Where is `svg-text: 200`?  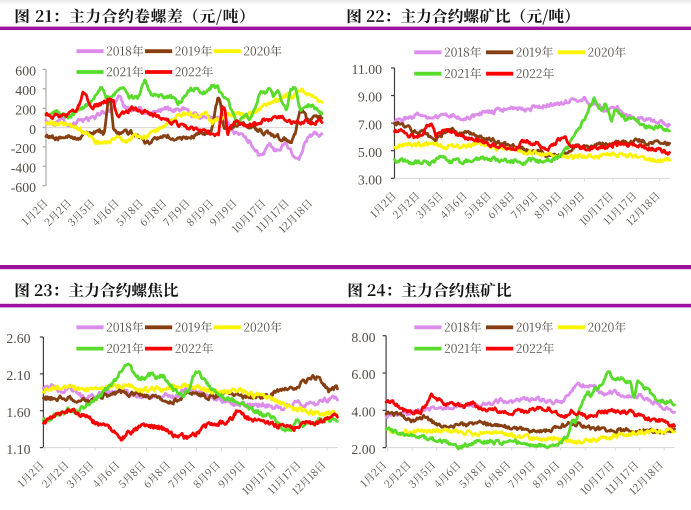
svg-text: 200 is located at coordinates (25, 109).